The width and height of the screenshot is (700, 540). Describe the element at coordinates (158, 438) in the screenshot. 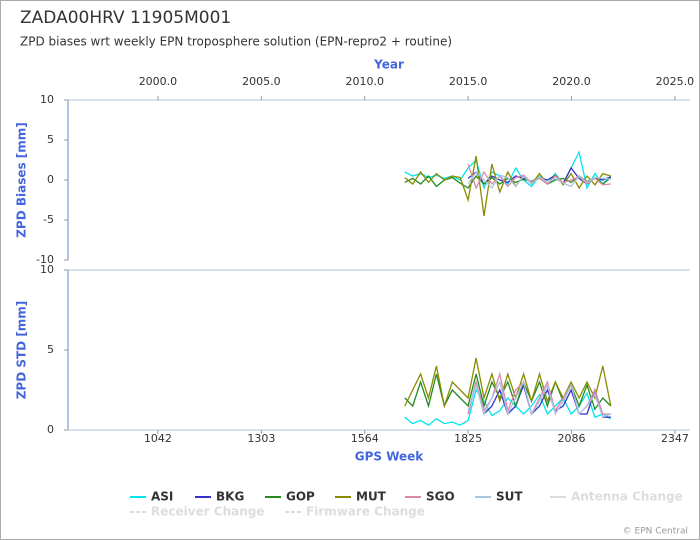

I see `x-tick-label: 1042` at that location.